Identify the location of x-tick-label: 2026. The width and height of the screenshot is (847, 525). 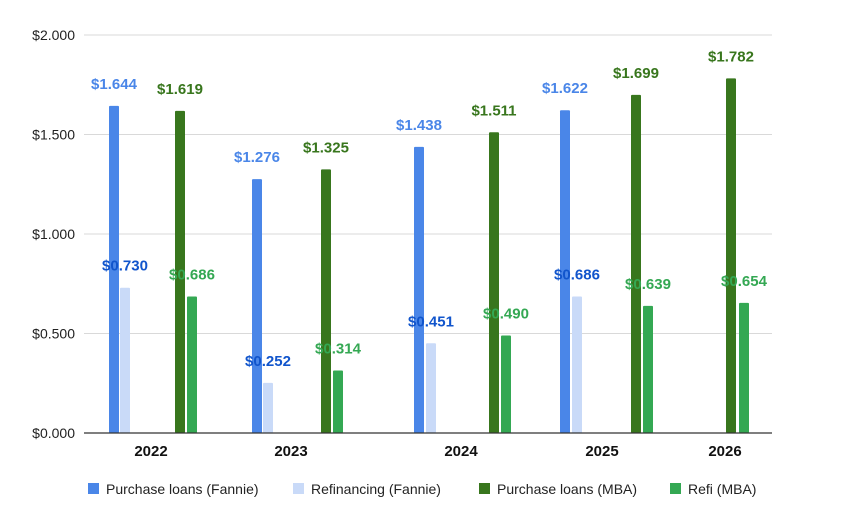
(724, 451).